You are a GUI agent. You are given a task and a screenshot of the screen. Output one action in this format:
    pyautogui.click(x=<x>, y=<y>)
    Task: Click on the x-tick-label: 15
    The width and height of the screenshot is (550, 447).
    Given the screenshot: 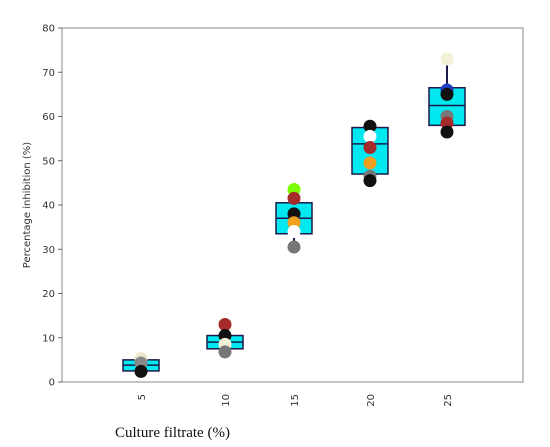 What is the action you would take?
    pyautogui.click(x=295, y=400)
    